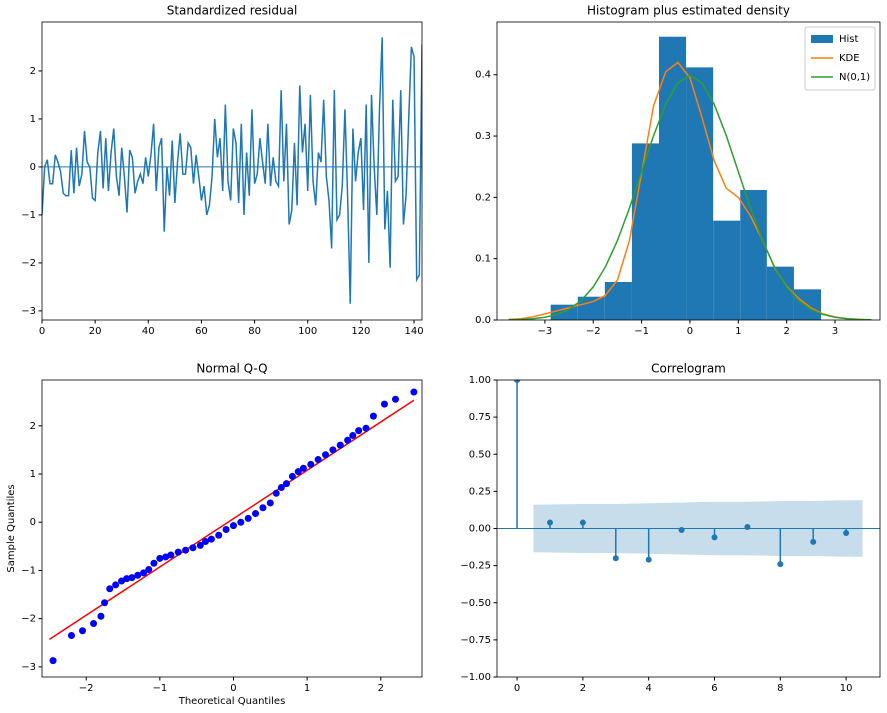 The width and height of the screenshot is (887, 713). Describe the element at coordinates (28, 570) in the screenshot. I see `y-tick-label: −1` at that location.